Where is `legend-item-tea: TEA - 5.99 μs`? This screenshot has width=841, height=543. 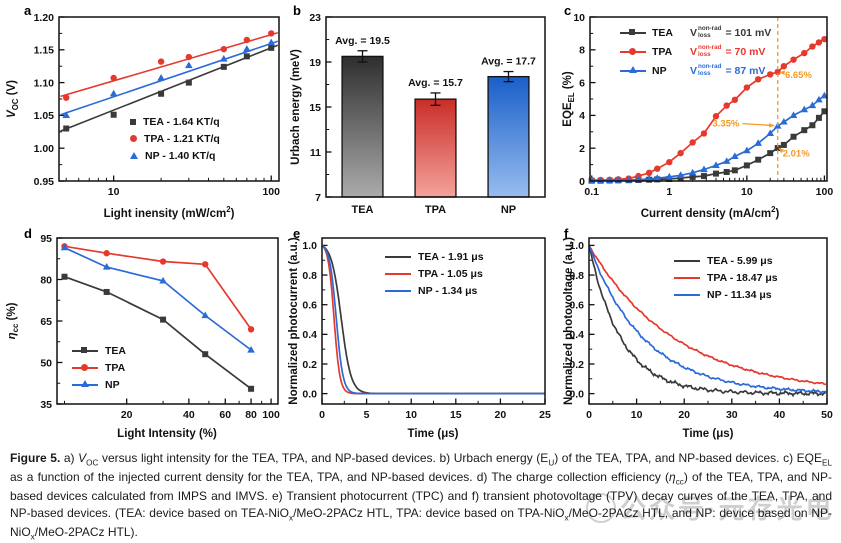 legend-item-tea: TEA - 5.99 μs is located at coordinates (726, 260).